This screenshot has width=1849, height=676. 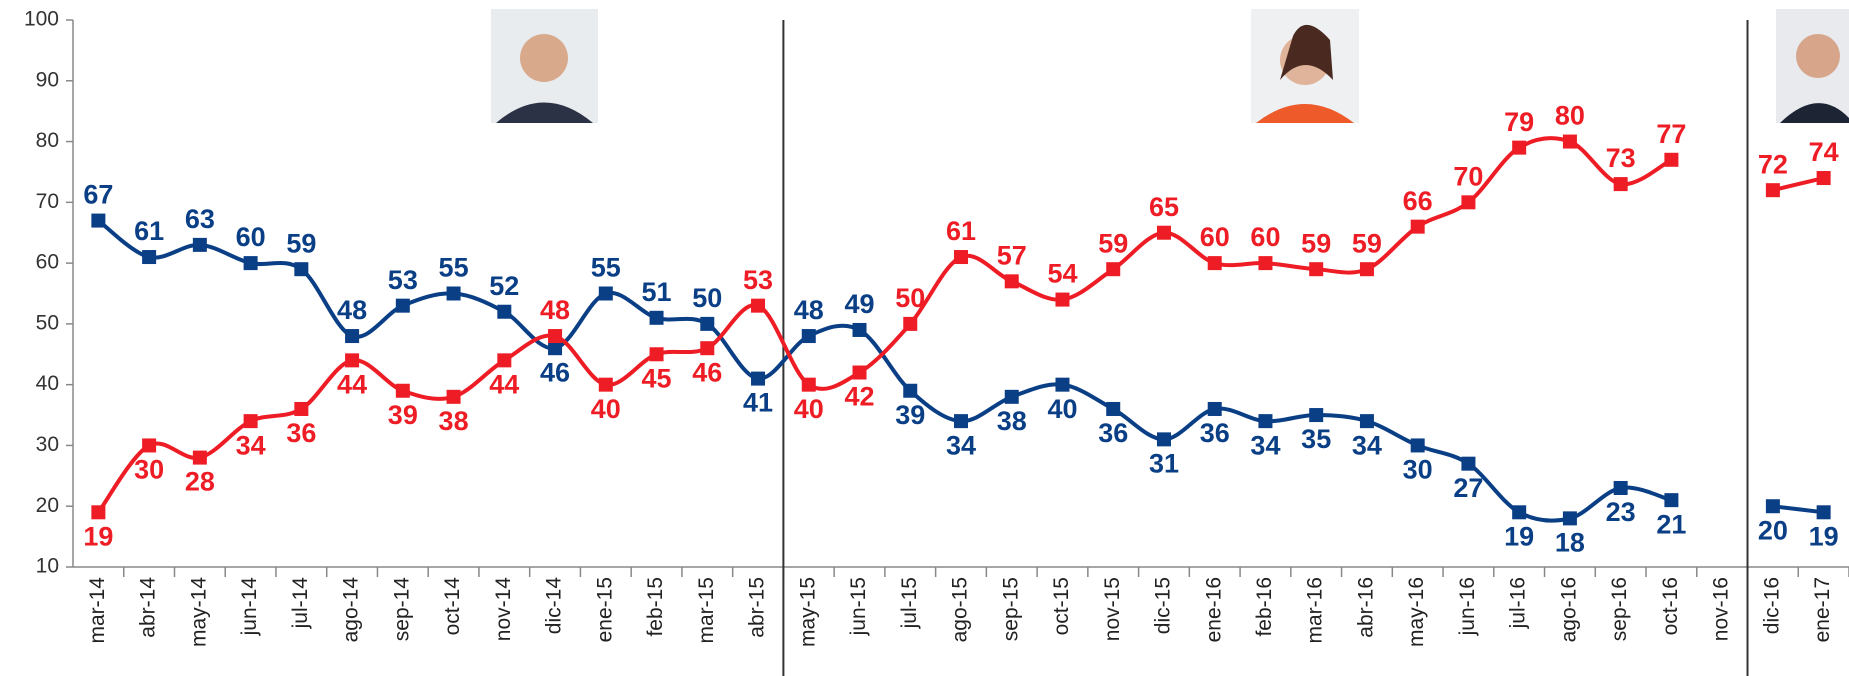 I want to click on value-label: 74, so click(x=1824, y=152).